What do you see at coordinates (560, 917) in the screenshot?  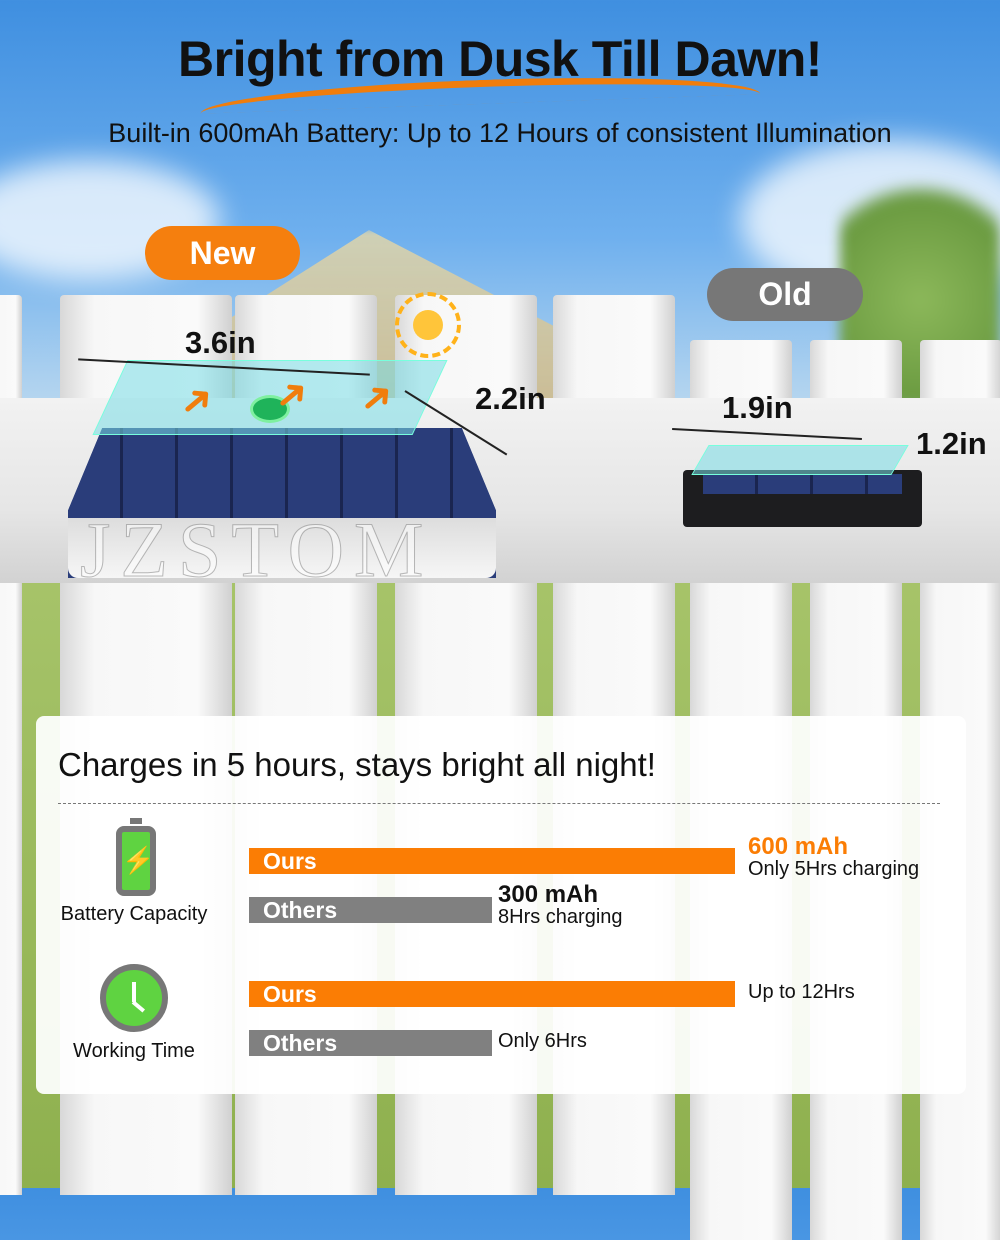 I see `others-battery-detail: 8Hrs charging` at bounding box center [560, 917].